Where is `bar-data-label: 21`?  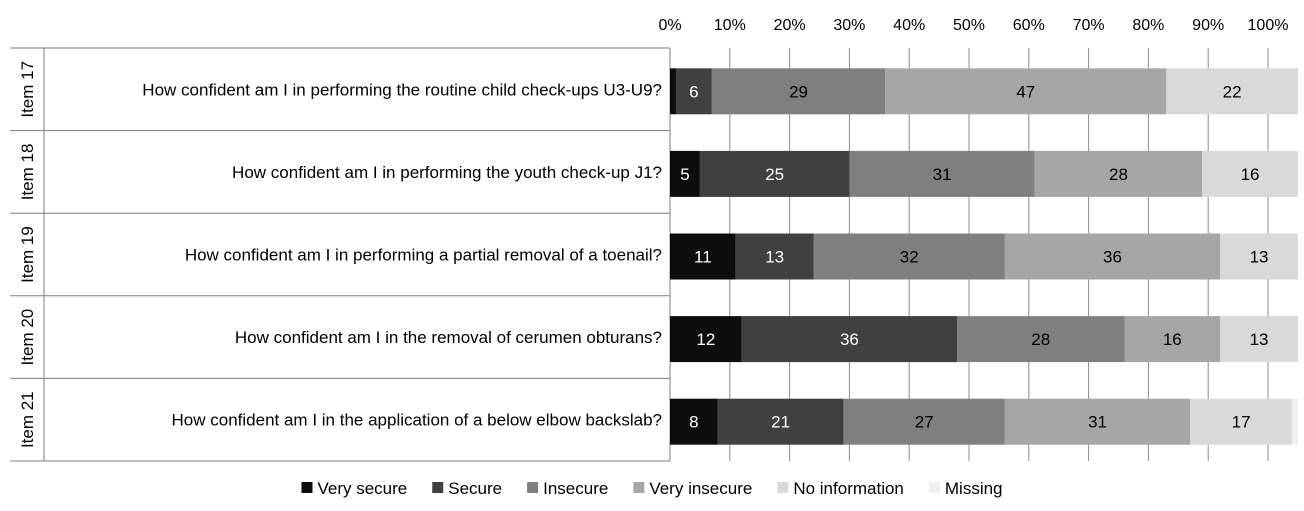
bar-data-label: 21 is located at coordinates (780, 422).